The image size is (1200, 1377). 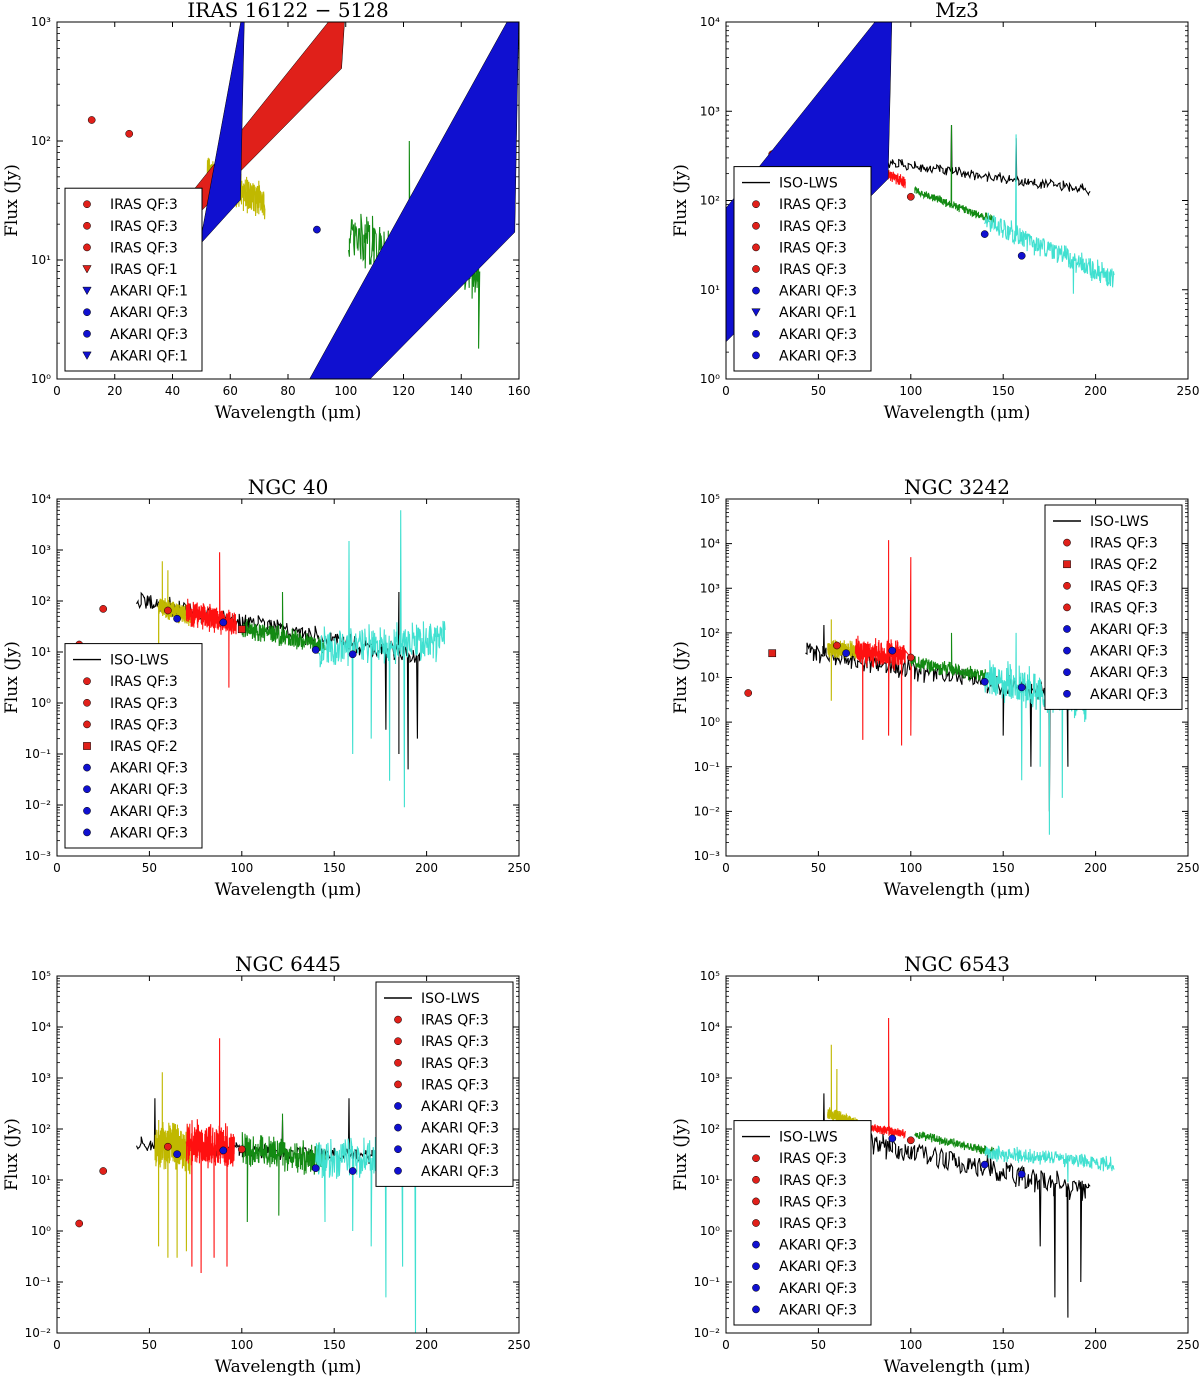 What do you see at coordinates (144, 270) in the screenshot?
I see `legend-label: IRAS QF:1` at bounding box center [144, 270].